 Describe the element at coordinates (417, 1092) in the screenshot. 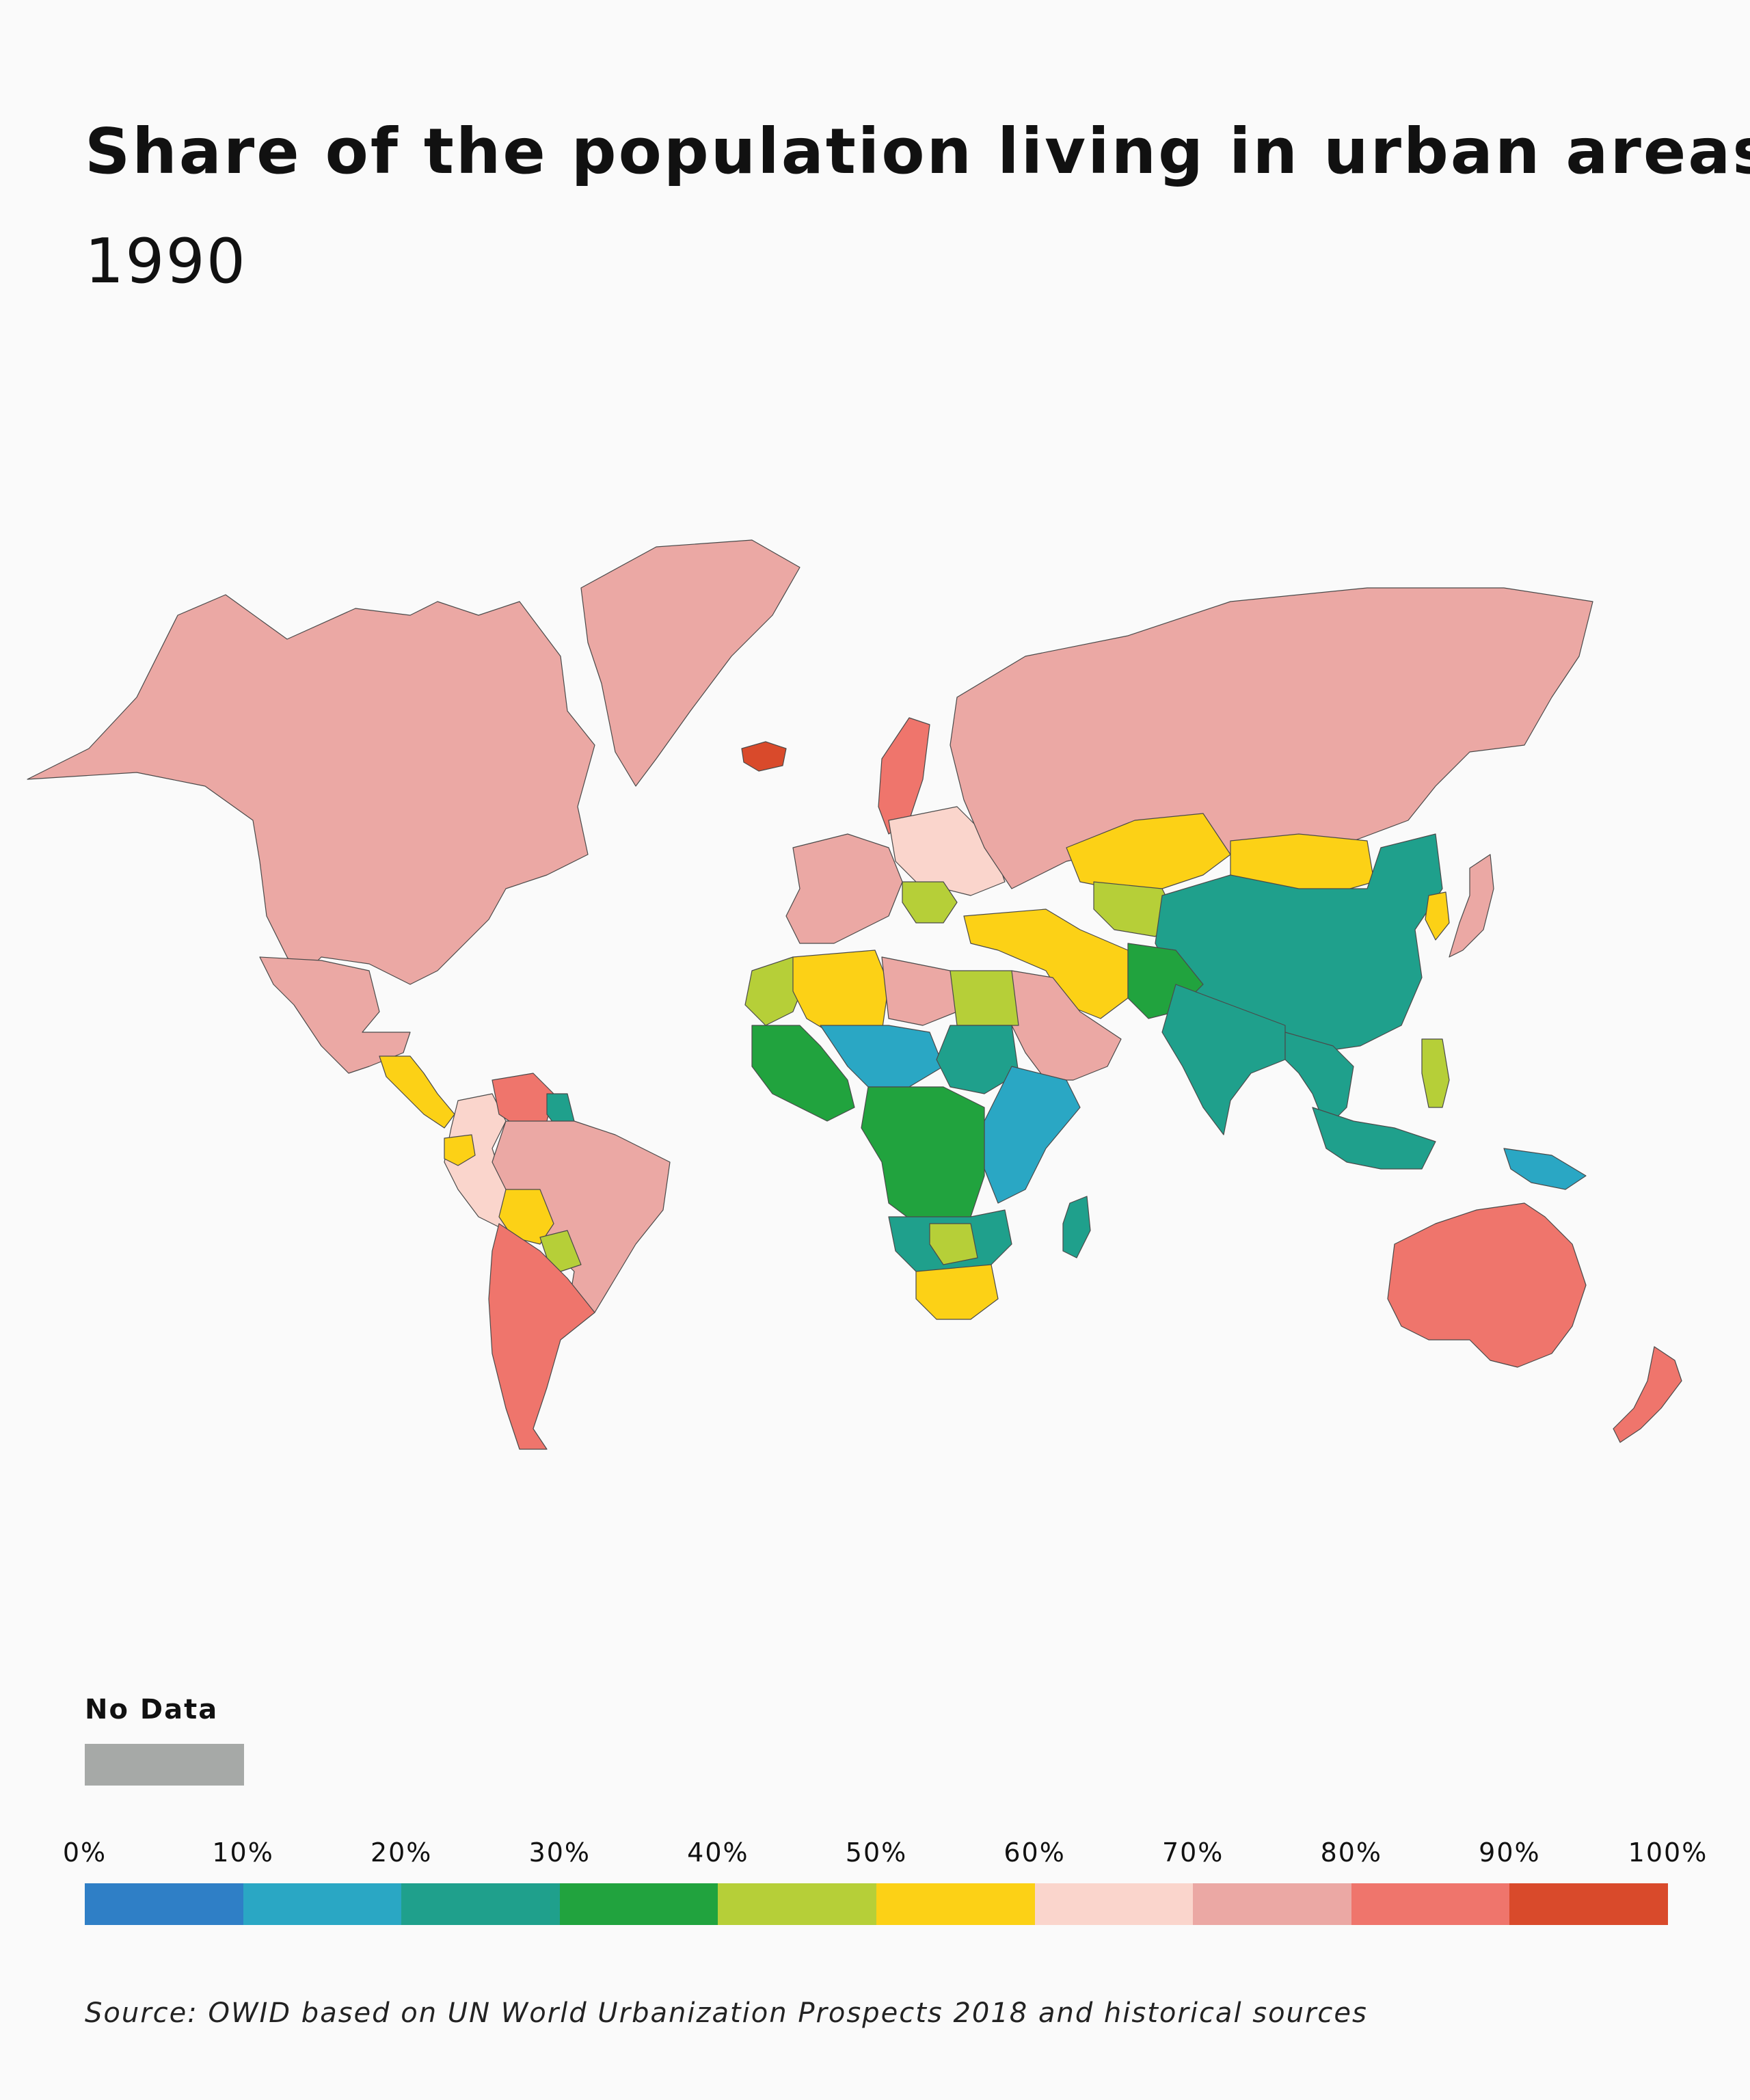

I see `region-central-america` at that location.